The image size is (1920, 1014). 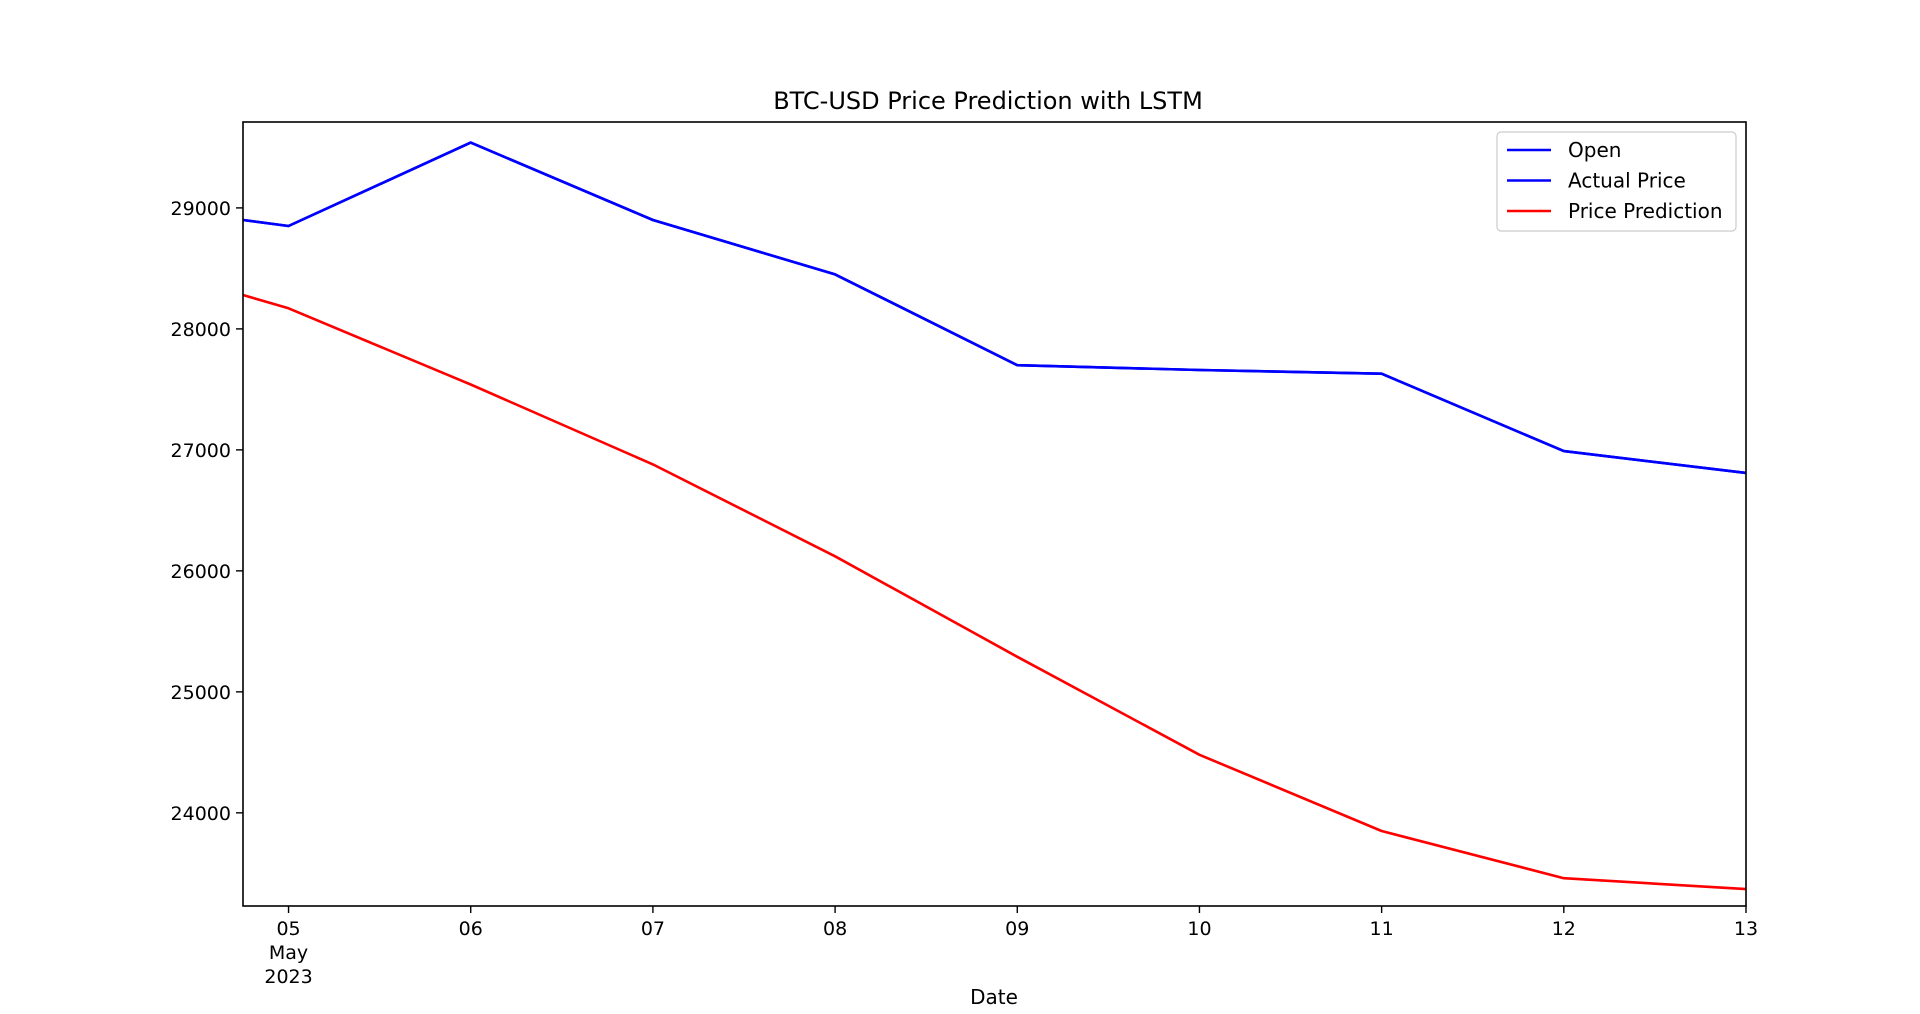 I want to click on y-tick-label: 25000, so click(x=201, y=693).